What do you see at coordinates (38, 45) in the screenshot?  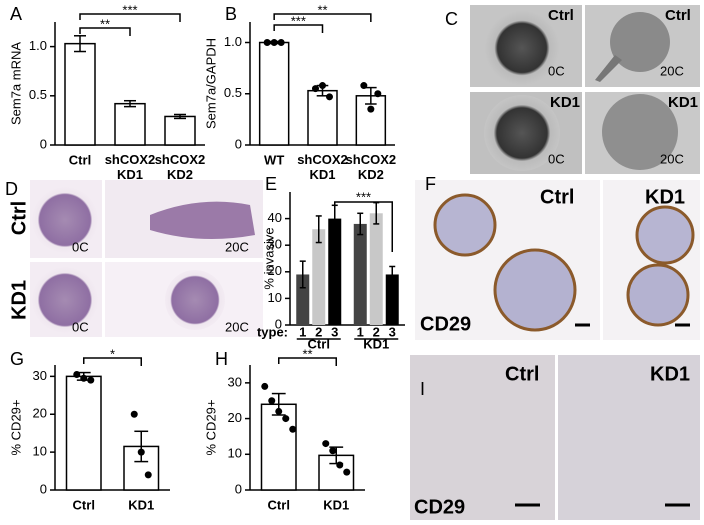 I see `y-tick-label: 1.0` at bounding box center [38, 45].